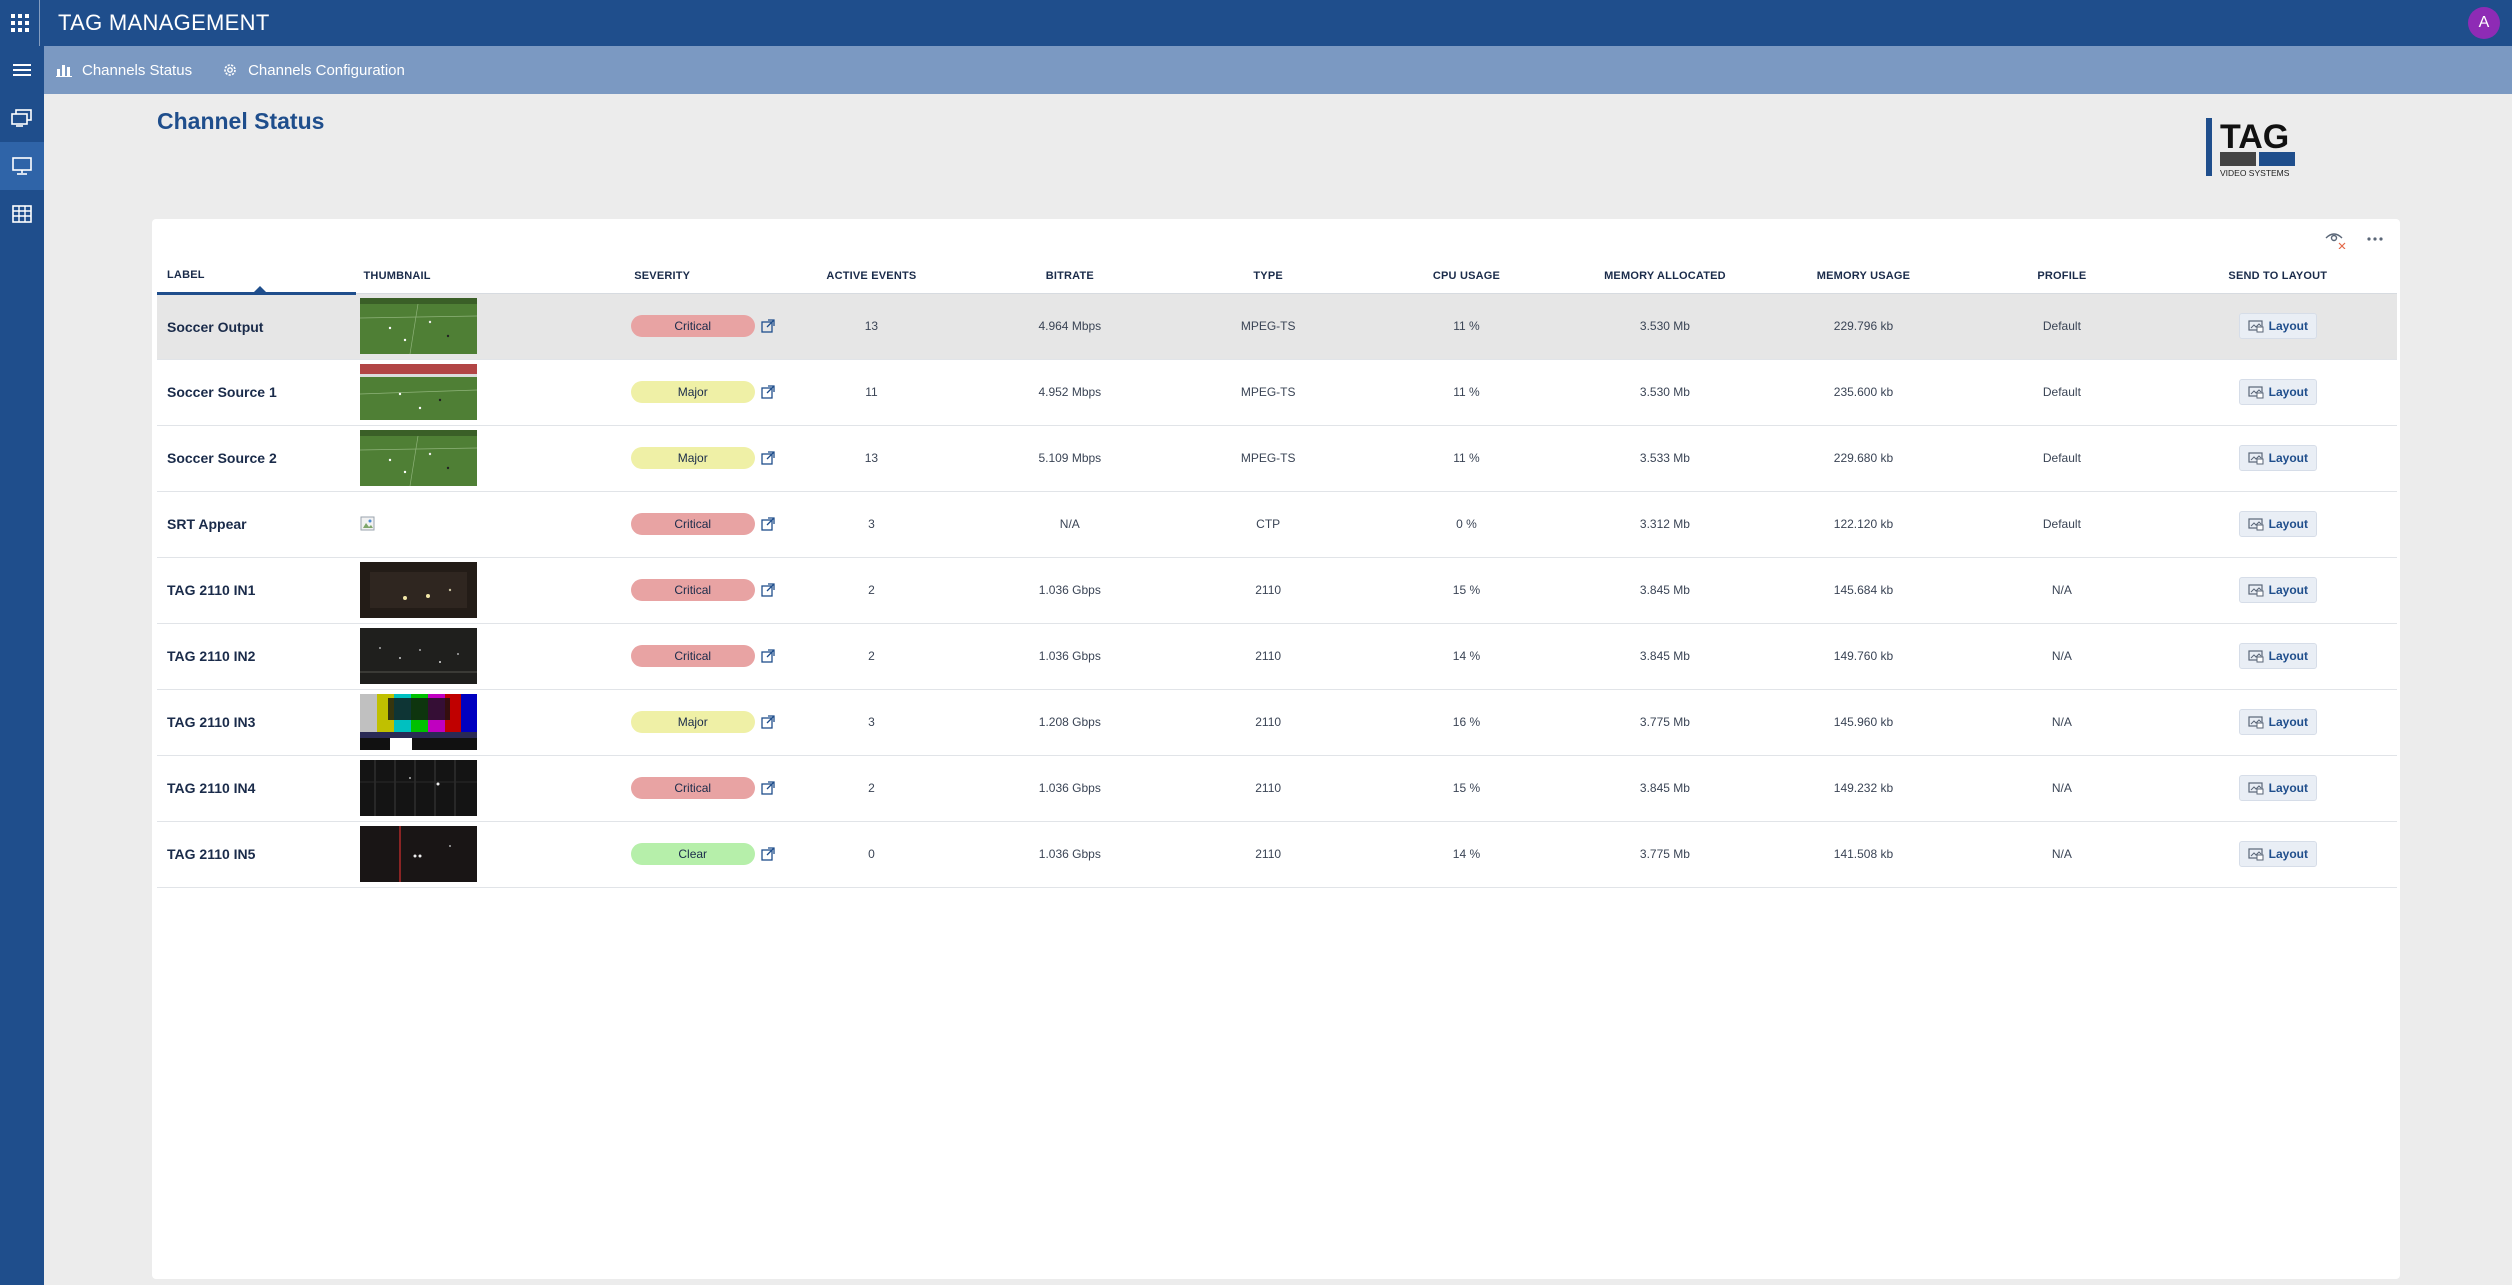  Describe the element at coordinates (871, 276) in the screenshot. I see `column-header-active-events: ACTIVE EVENTS` at that location.